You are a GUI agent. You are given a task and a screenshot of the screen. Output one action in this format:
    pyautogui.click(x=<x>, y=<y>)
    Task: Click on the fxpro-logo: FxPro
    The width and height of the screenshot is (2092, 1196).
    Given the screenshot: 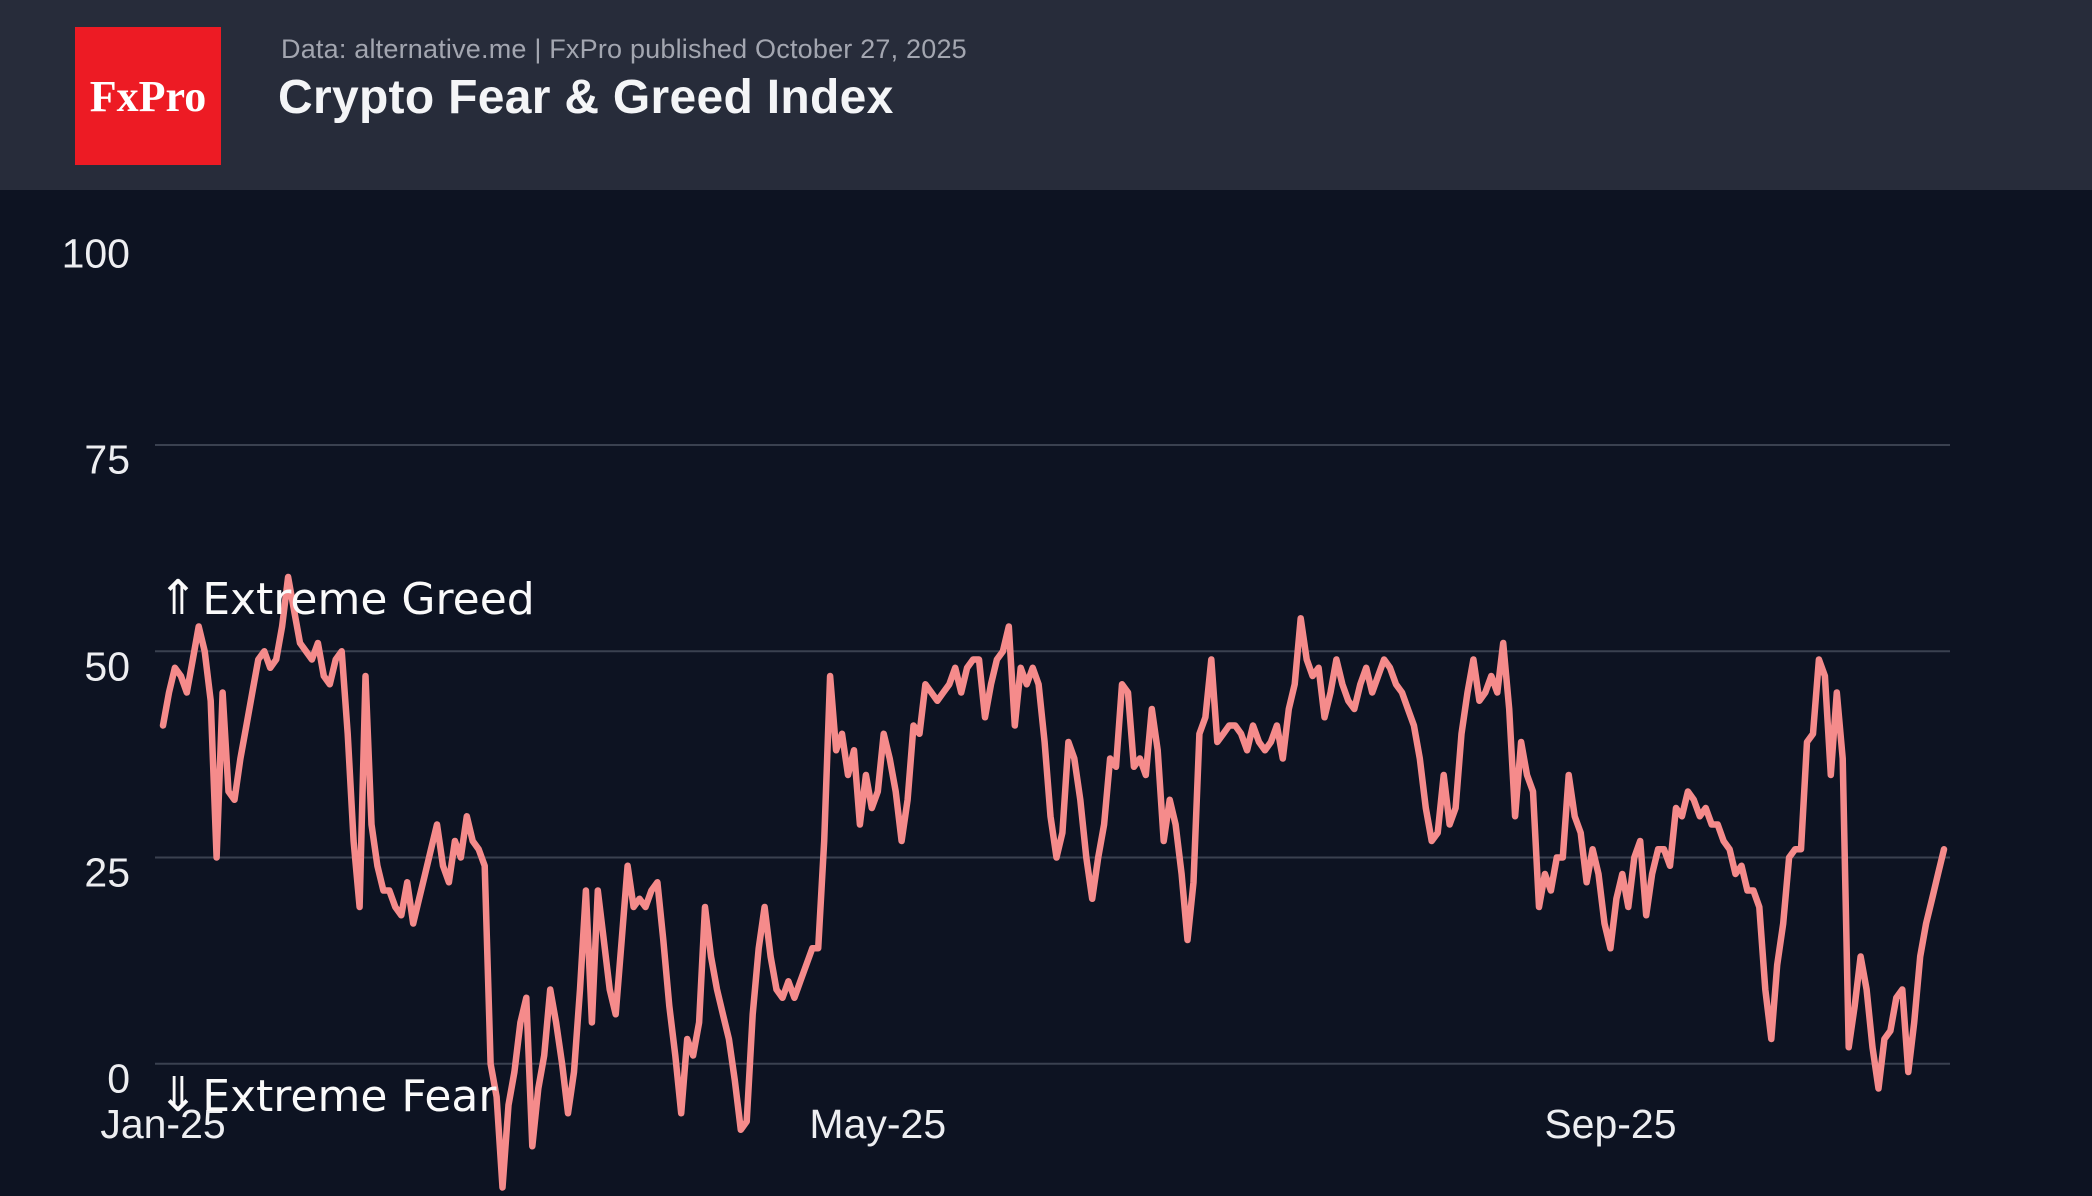 What is the action you would take?
    pyautogui.click(x=148, y=96)
    